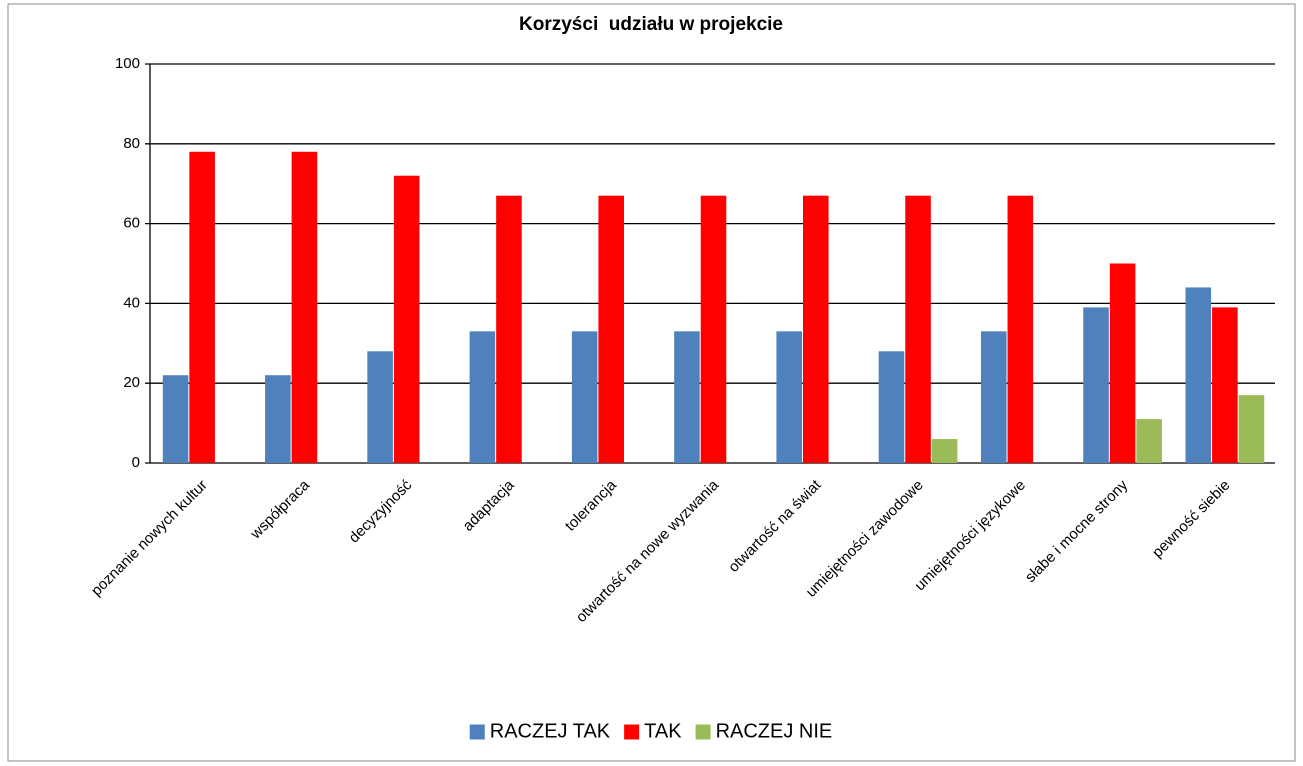 This screenshot has height=766, width=1303. What do you see at coordinates (127, 63) in the screenshot?
I see `y-tick-label: 100` at bounding box center [127, 63].